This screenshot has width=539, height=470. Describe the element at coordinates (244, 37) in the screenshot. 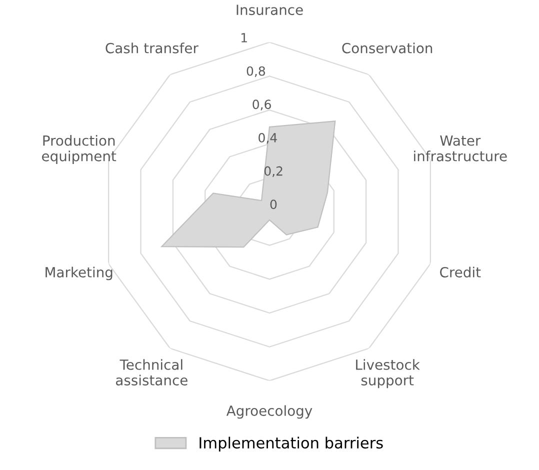

I see `y-tick-label: 1` at that location.